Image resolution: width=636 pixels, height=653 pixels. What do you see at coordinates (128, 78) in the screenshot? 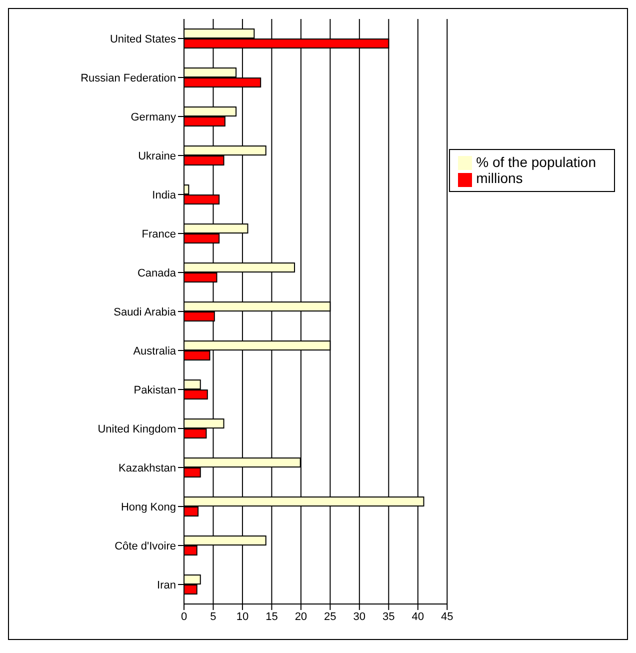
I see `y-tick-label: Russian Federation` at bounding box center [128, 78].